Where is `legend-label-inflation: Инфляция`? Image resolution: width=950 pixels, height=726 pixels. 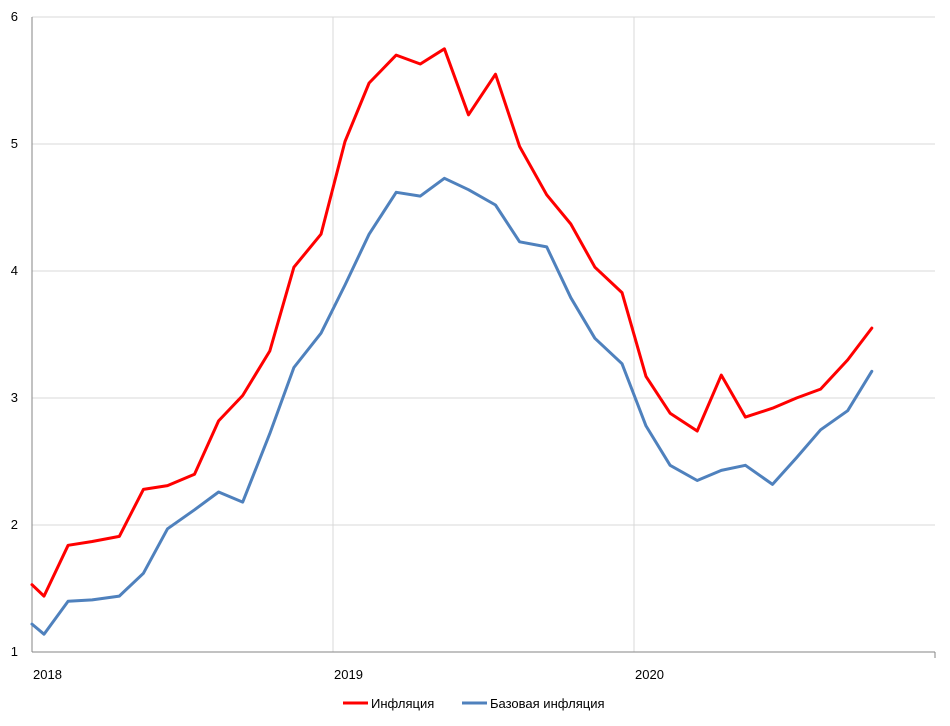
legend-label-inflation: Инфляция is located at coordinates (402, 703).